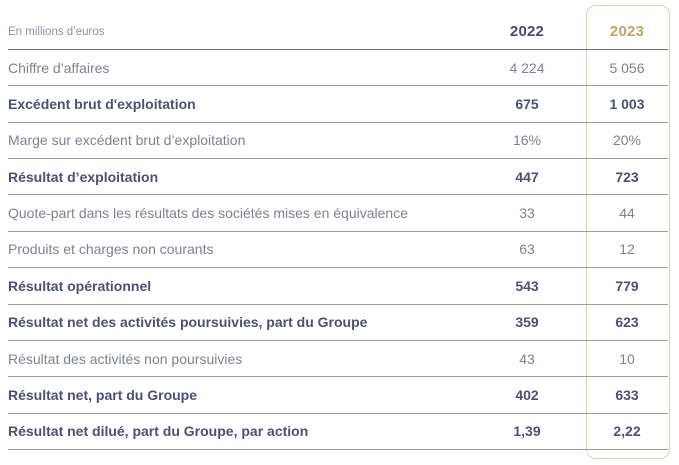  What do you see at coordinates (338, 395) in the screenshot?
I see `table-row: Résultat net, part du Groupe 402 633` at bounding box center [338, 395].